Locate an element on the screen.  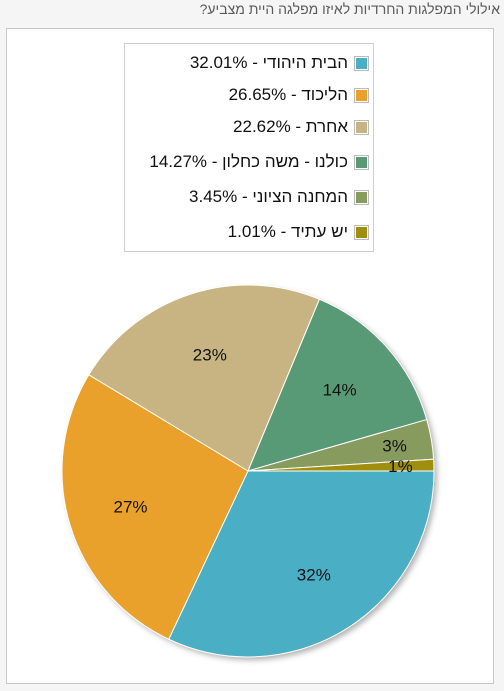
legend-label: אחרת - 22.62% is located at coordinates (290, 126).